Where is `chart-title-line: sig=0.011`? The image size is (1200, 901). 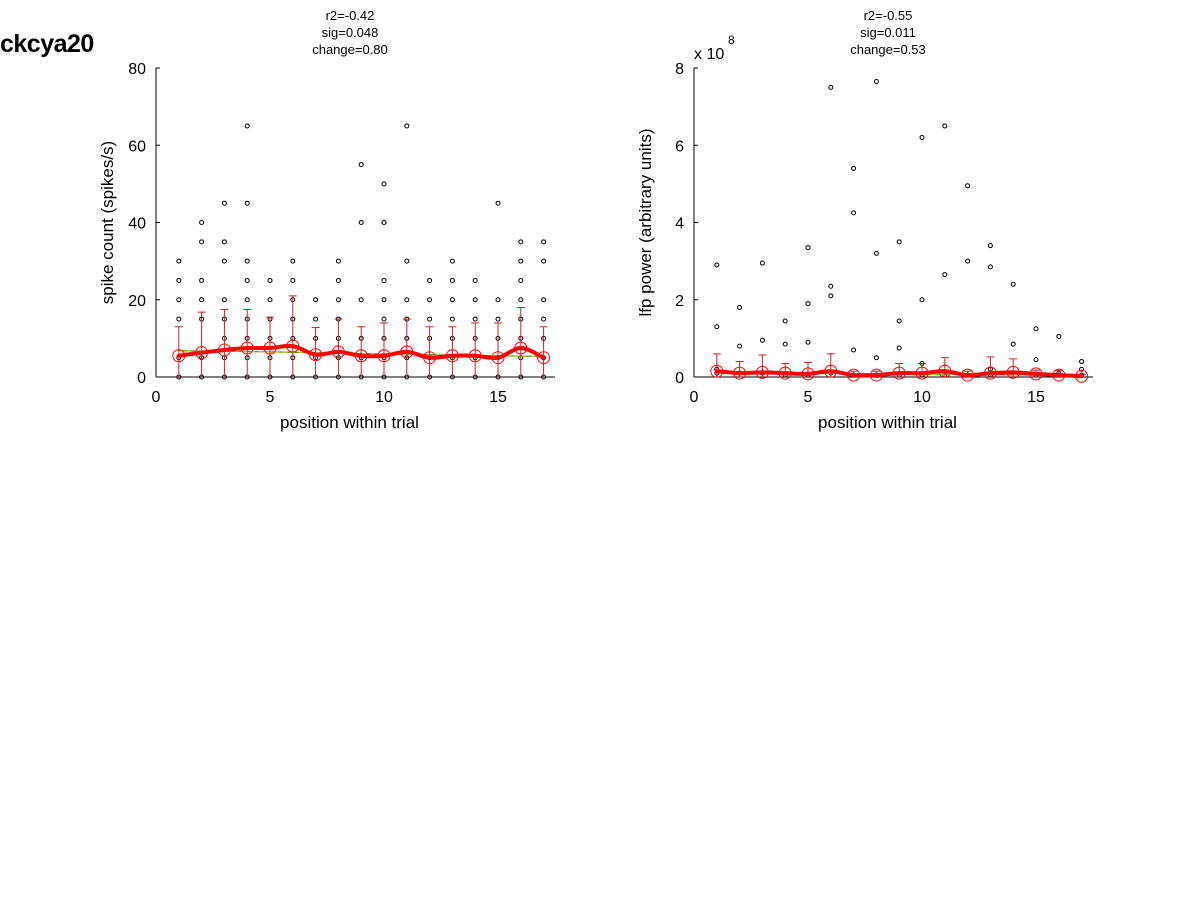 chart-title-line: sig=0.011 is located at coordinates (888, 32).